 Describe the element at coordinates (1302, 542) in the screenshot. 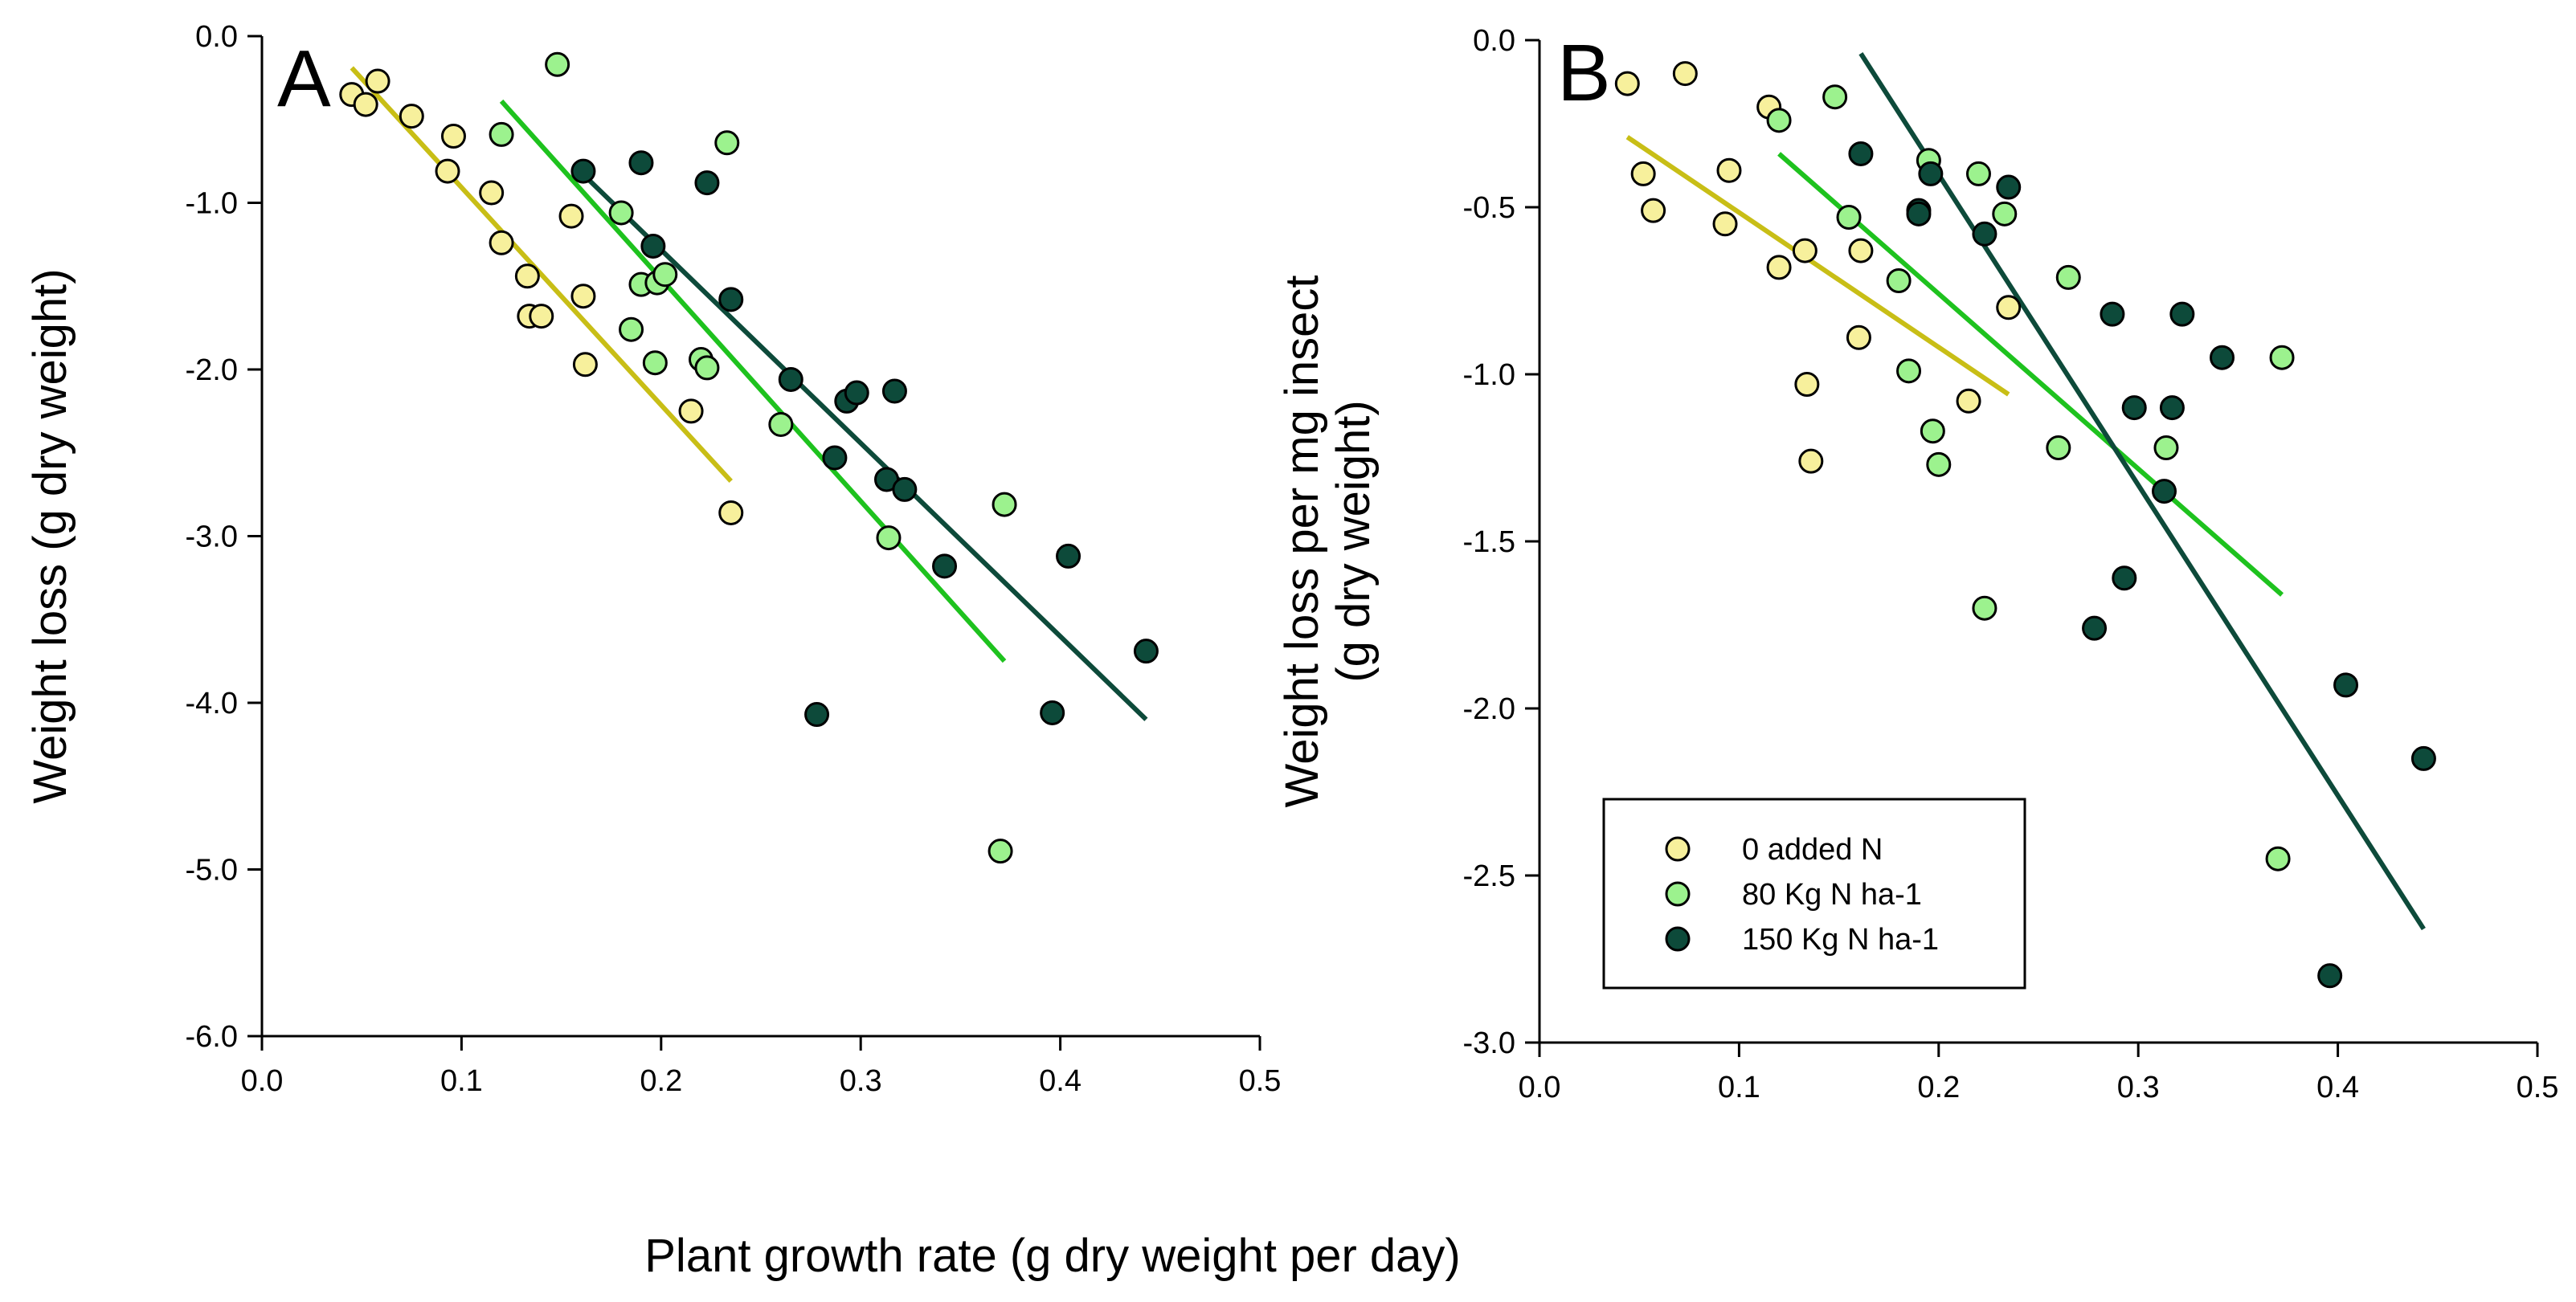

I see `y-axis-label: Weight loss per mg insect` at that location.